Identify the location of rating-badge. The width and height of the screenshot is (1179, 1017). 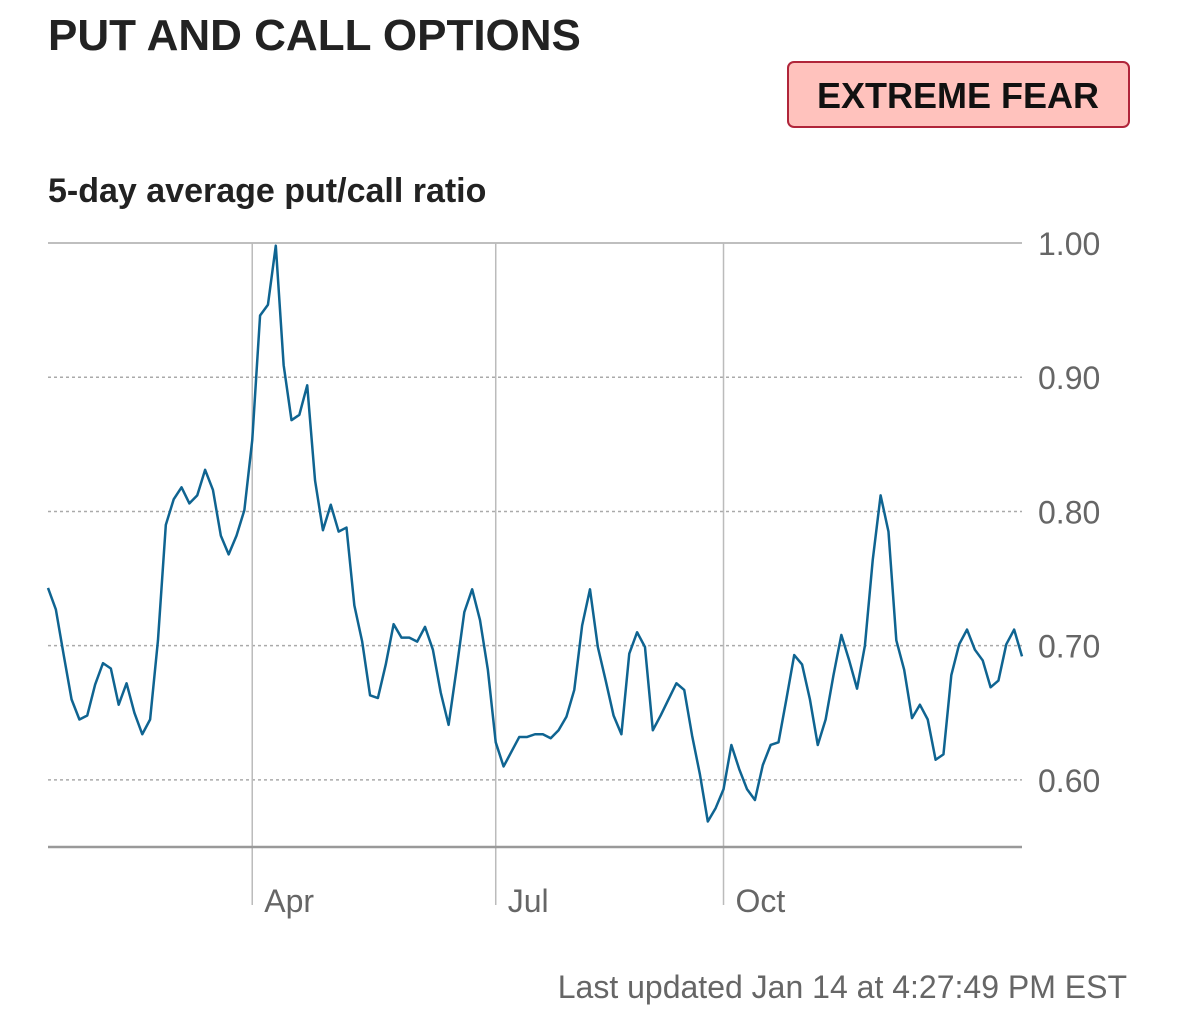
(958, 94).